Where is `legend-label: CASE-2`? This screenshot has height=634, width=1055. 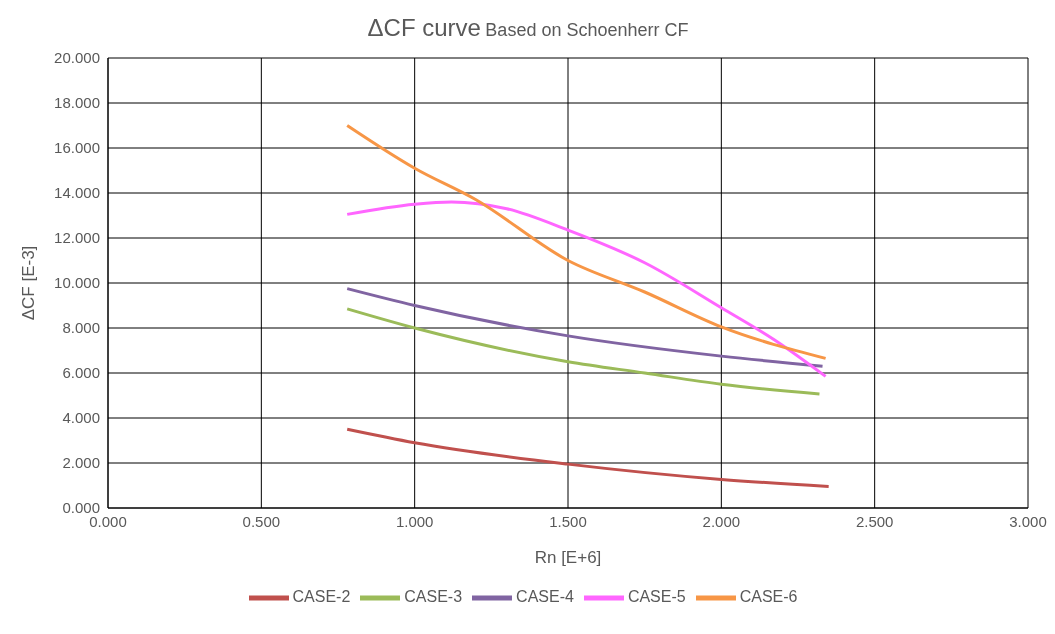
legend-label: CASE-2 is located at coordinates (321, 597).